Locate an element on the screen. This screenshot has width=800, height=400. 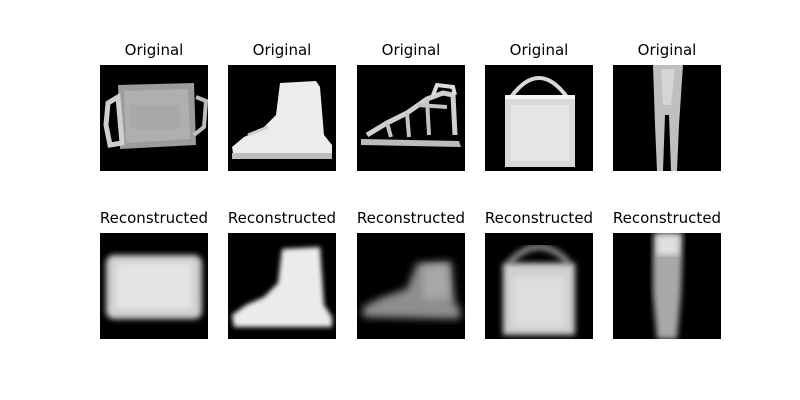
original-title-4: Original is located at coordinates (539, 50).